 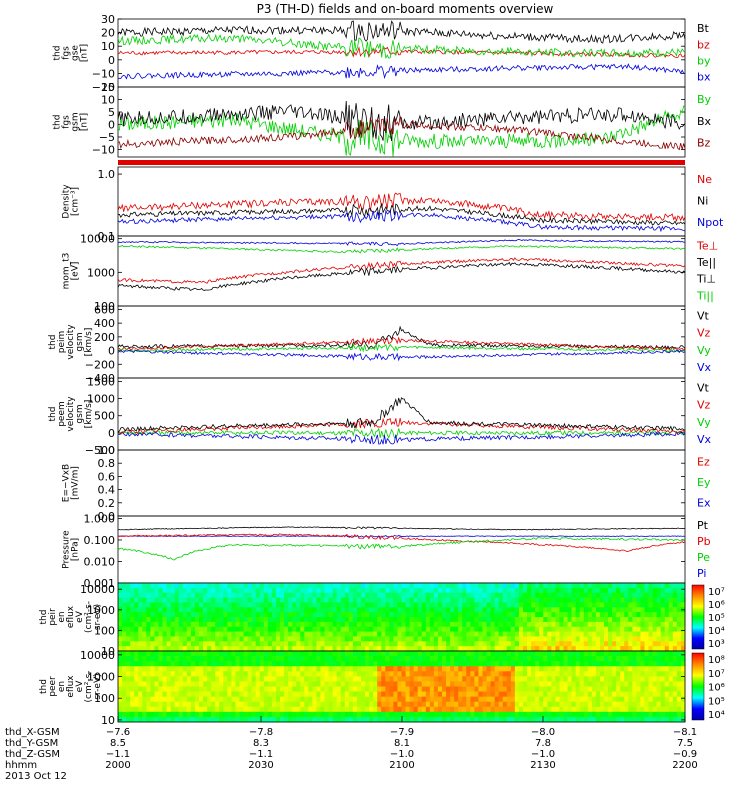 I want to click on legend-entry: Ne, so click(x=704, y=179).